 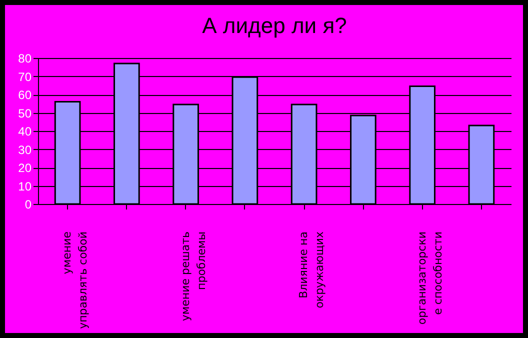 I want to click on x-tick-label: организаторски е способности, so click(x=429, y=278).